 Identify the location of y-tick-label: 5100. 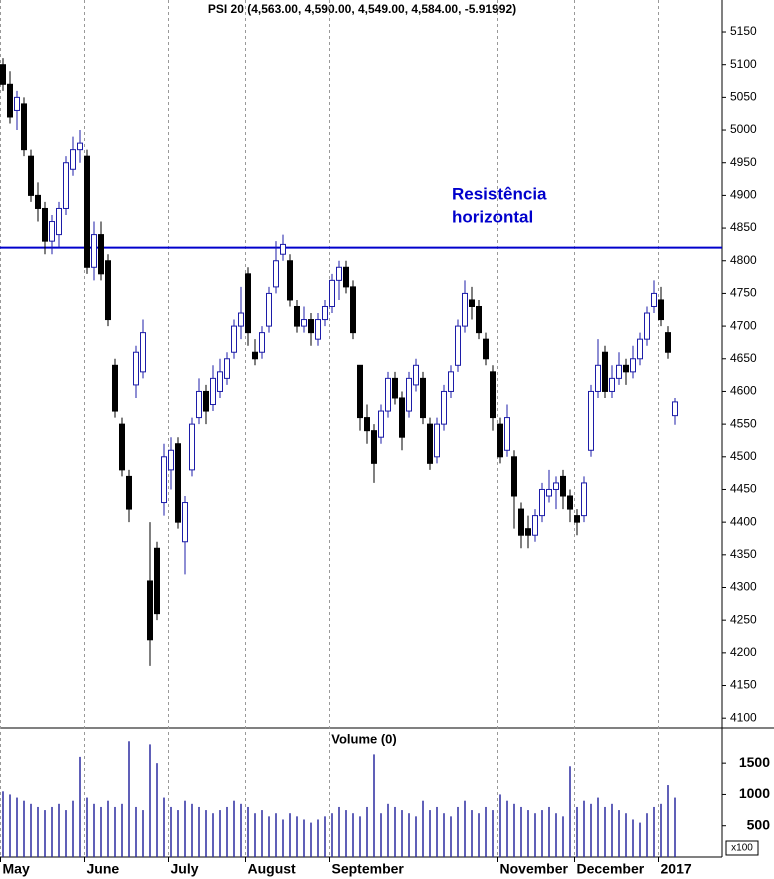
(743, 64).